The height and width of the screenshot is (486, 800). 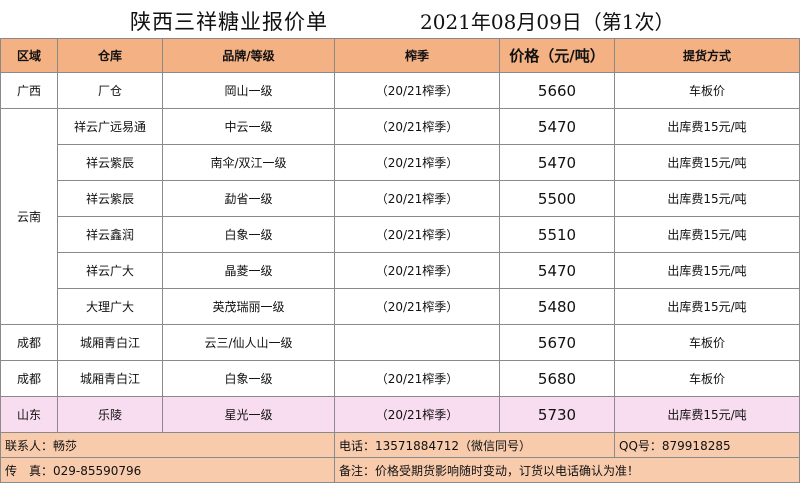 What do you see at coordinates (248, 270) in the screenshot?
I see `brand-cell: 晶菱一级` at bounding box center [248, 270].